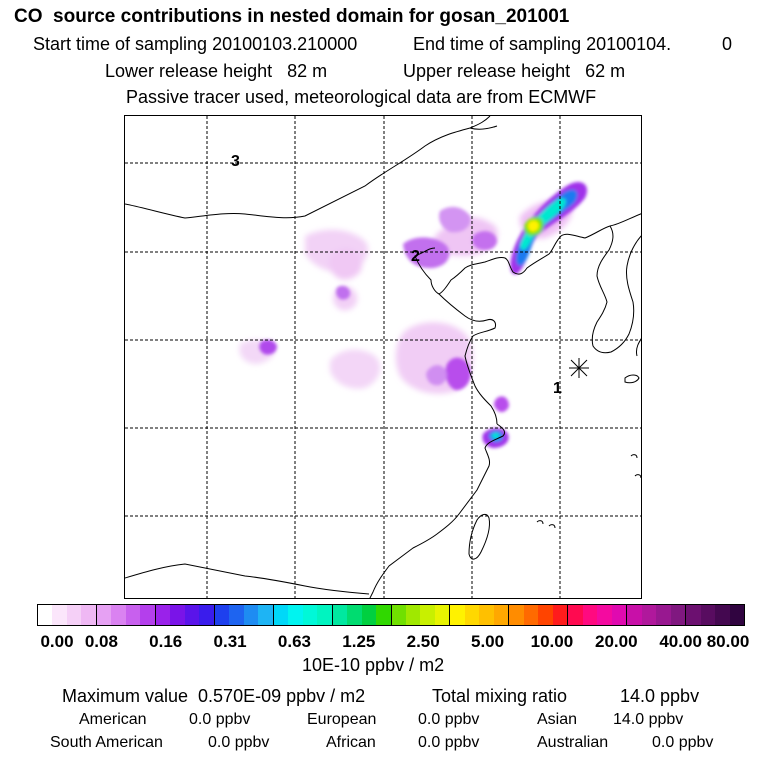 The image size is (768, 768). Describe the element at coordinates (542, 44) in the screenshot. I see `end-time-label: End time of sampling 20100104.` at that location.